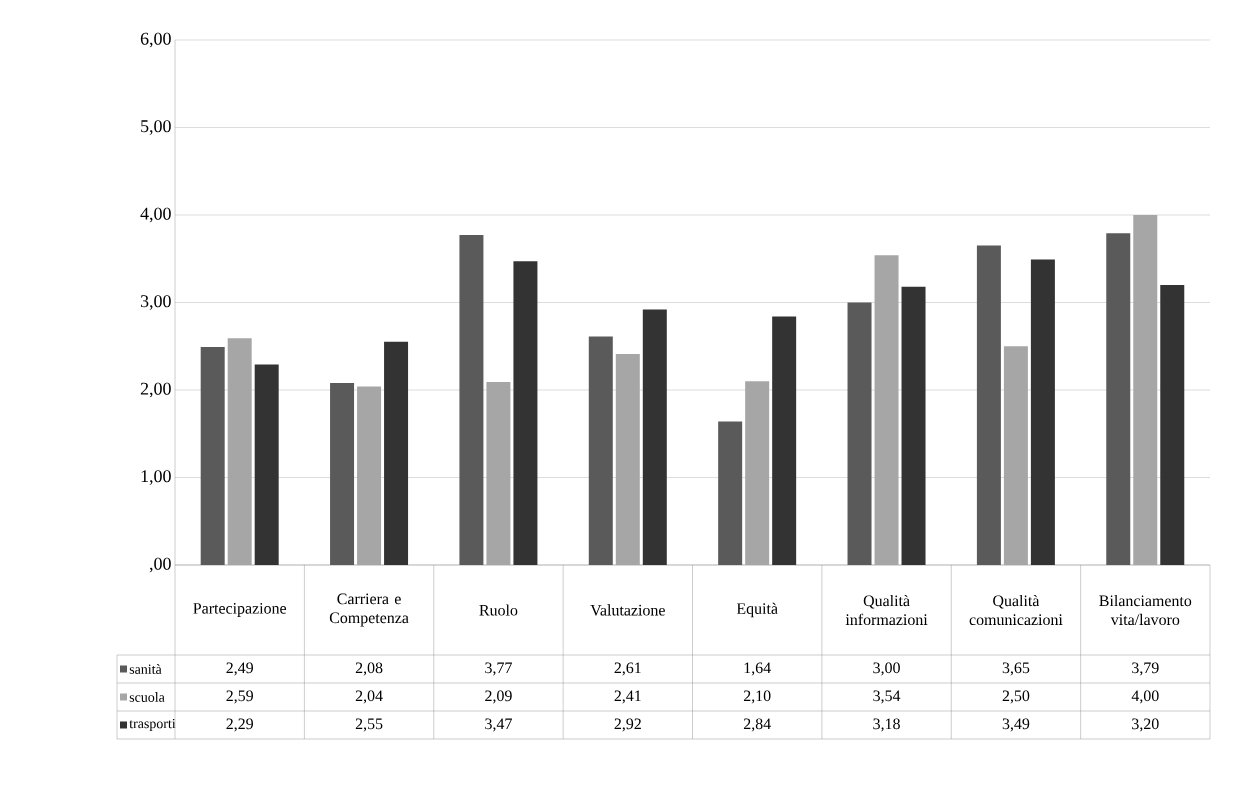 The height and width of the screenshot is (788, 1245). What do you see at coordinates (369, 610) in the screenshot?
I see `x-tick-label: Carriera e Competenza` at bounding box center [369, 610].